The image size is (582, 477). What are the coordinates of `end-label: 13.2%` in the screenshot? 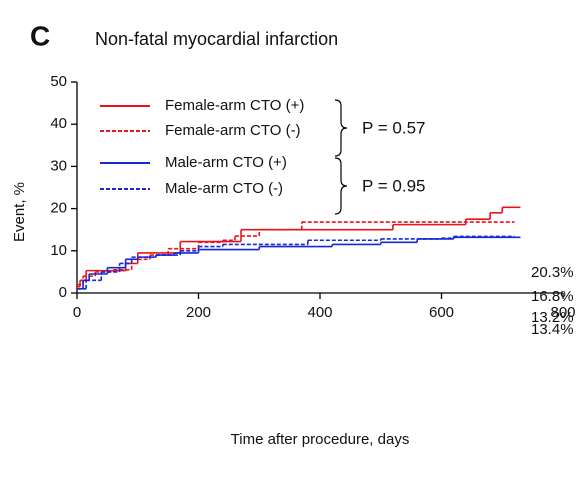 It's located at (552, 317).